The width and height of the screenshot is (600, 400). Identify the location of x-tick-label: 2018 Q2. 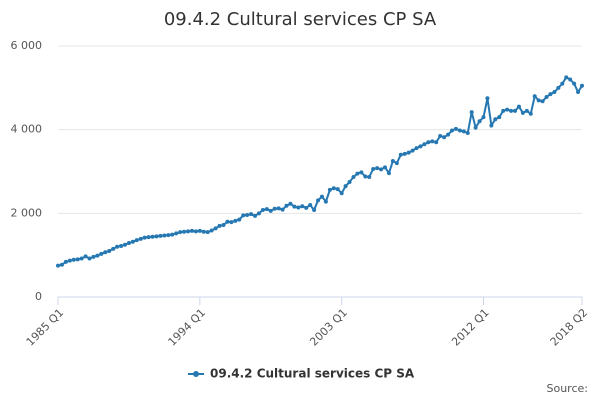
(569, 327).